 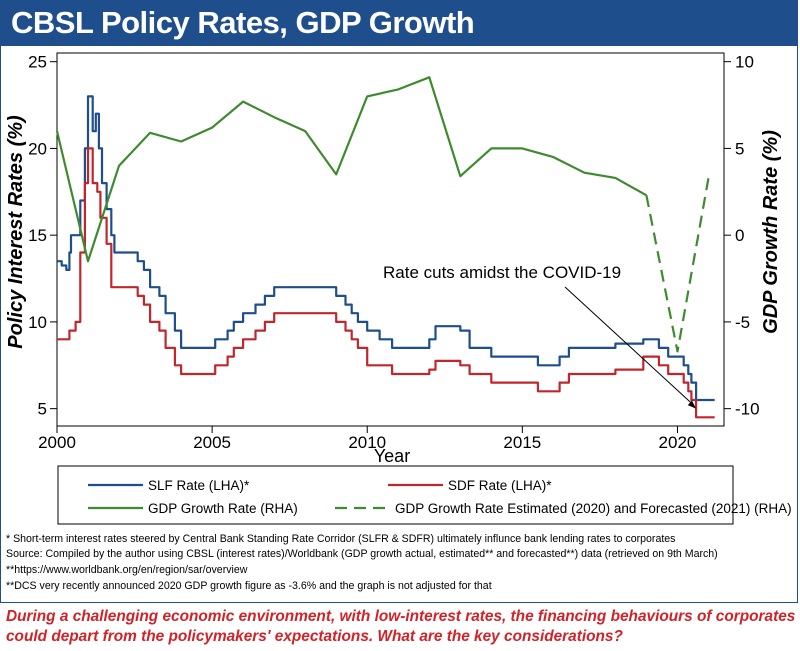 I want to click on title-bar: CBSL Policy Rates, GDP Growth, so click(x=399, y=23).